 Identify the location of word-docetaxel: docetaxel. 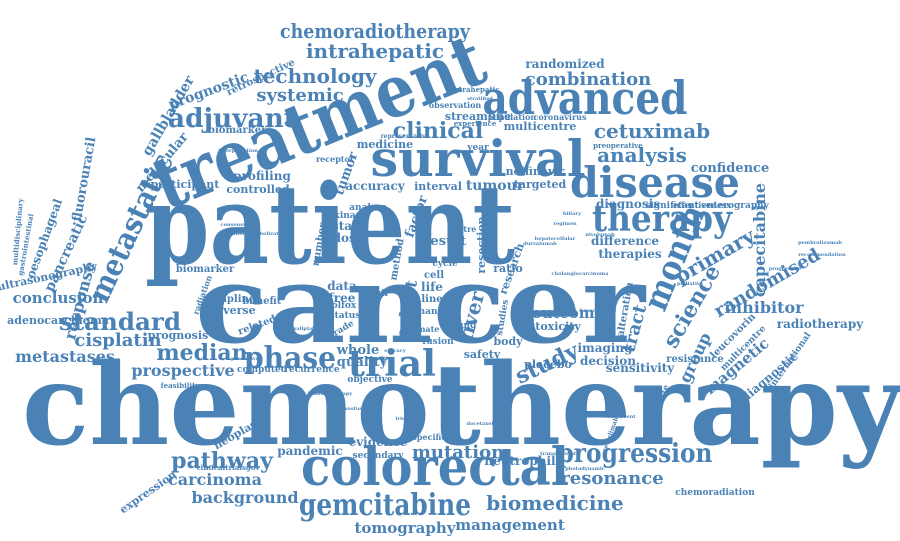
(480, 424).